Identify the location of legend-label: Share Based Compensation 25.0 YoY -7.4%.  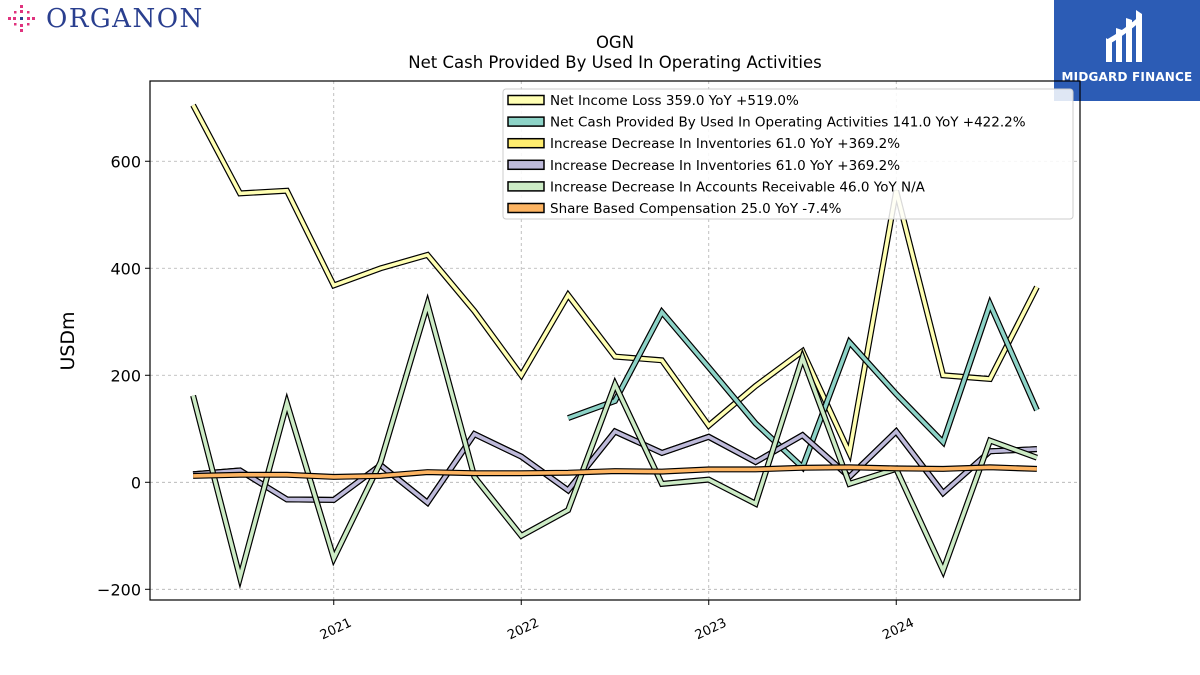
(696, 209).